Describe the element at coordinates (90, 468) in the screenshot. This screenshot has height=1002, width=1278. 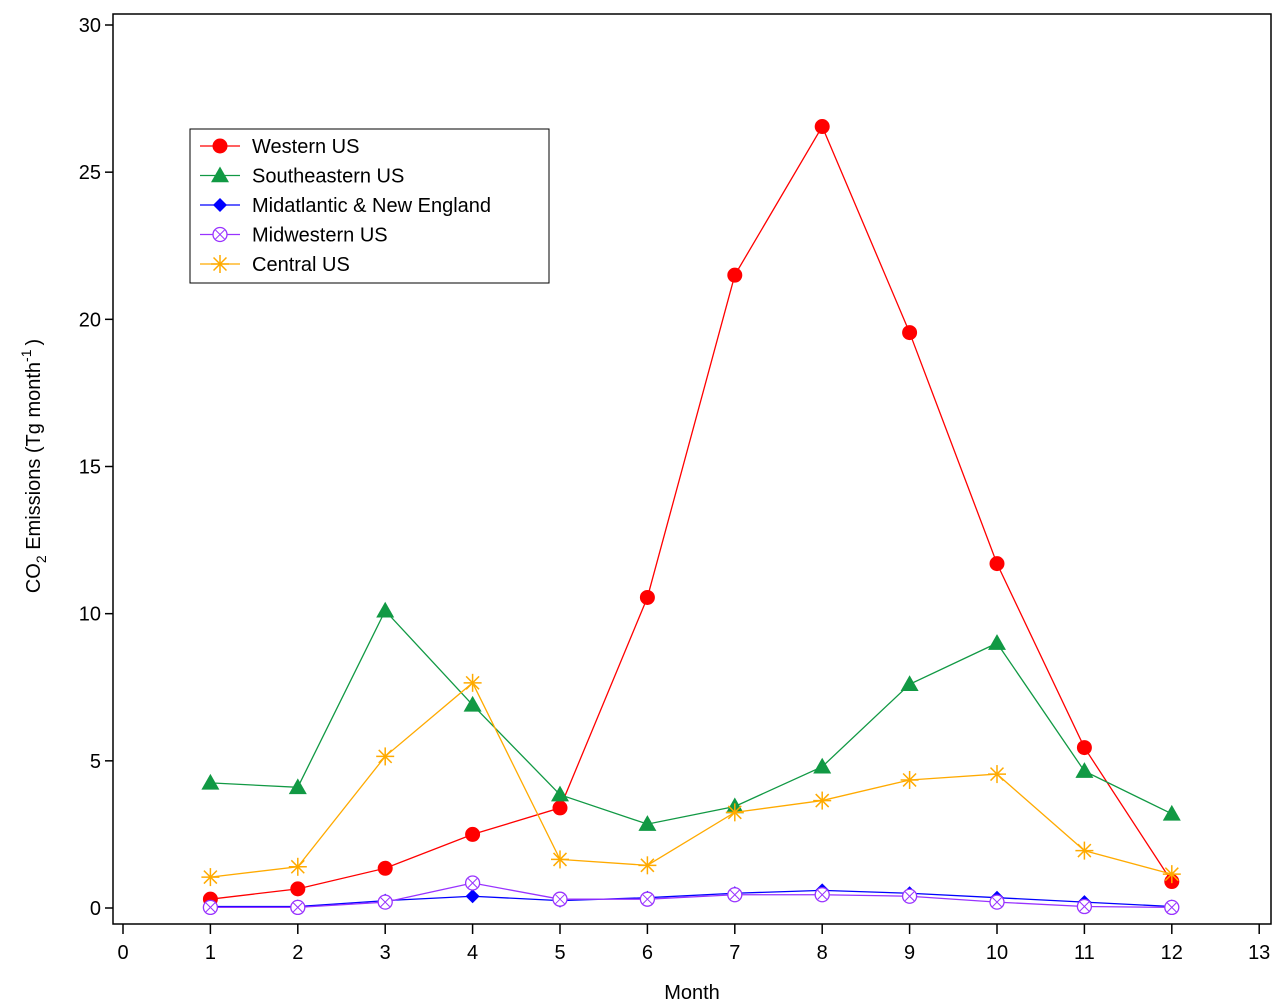
I see `y-tick-label: 15` at that location.